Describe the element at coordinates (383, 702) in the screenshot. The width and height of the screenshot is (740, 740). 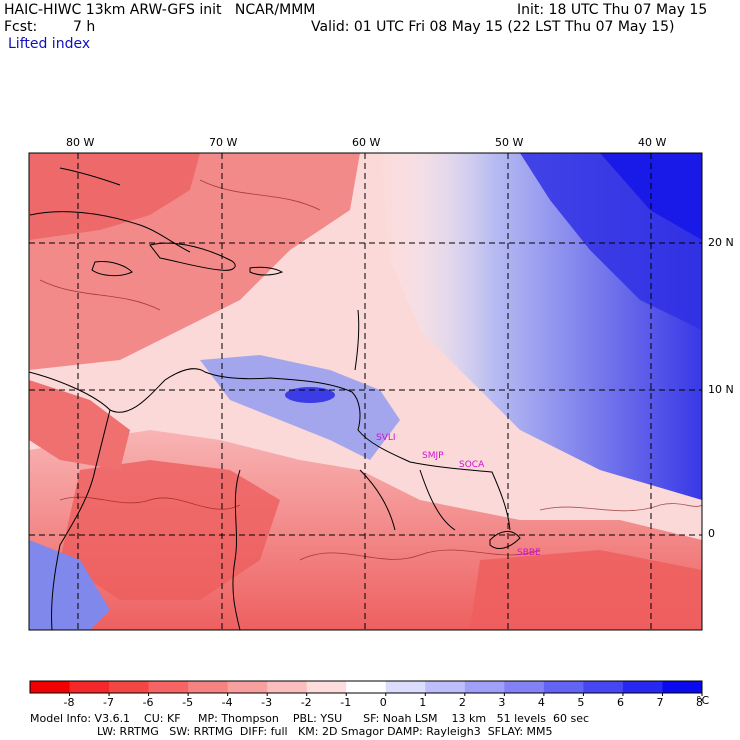
I see `colorbar-tick-label: 0` at that location.